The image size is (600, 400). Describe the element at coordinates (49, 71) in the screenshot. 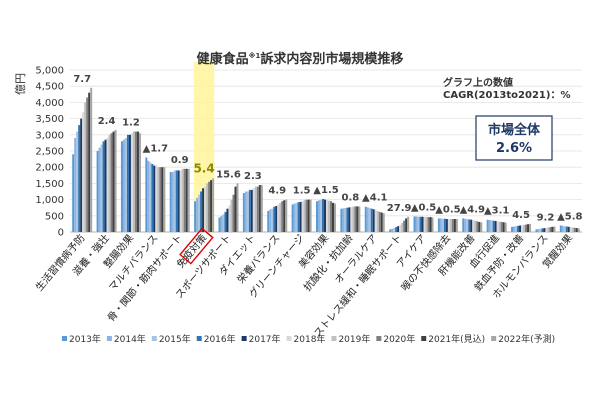

I see `y-tick-label: 5,000` at that location.